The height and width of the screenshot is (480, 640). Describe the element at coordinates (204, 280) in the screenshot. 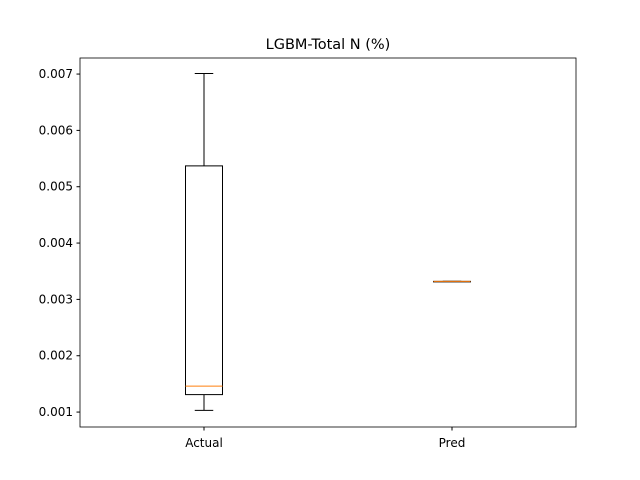

I see `box-actual` at that location.